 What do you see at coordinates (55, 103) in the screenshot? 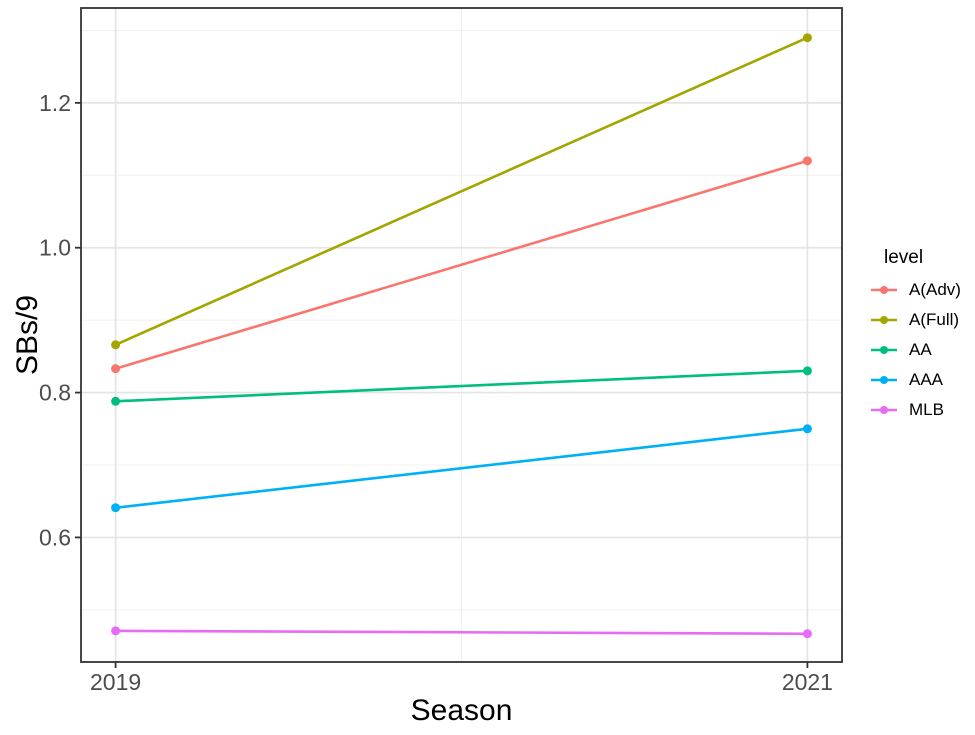
I see `y-tick-label: 1.2` at bounding box center [55, 103].